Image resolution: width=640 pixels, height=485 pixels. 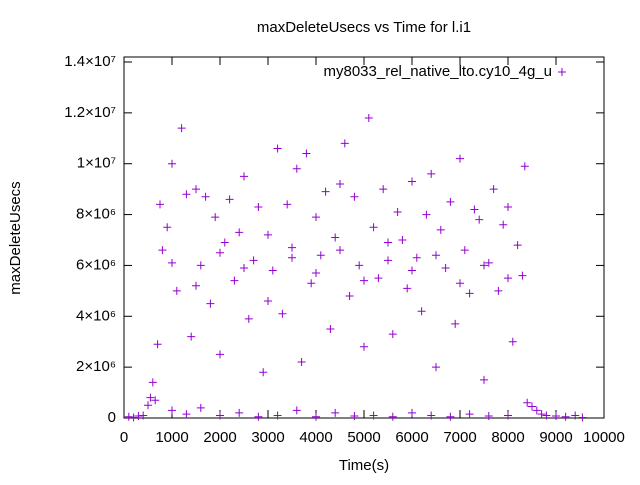 I want to click on y-axis-label: maxDeleteUsecs, so click(x=15, y=237).